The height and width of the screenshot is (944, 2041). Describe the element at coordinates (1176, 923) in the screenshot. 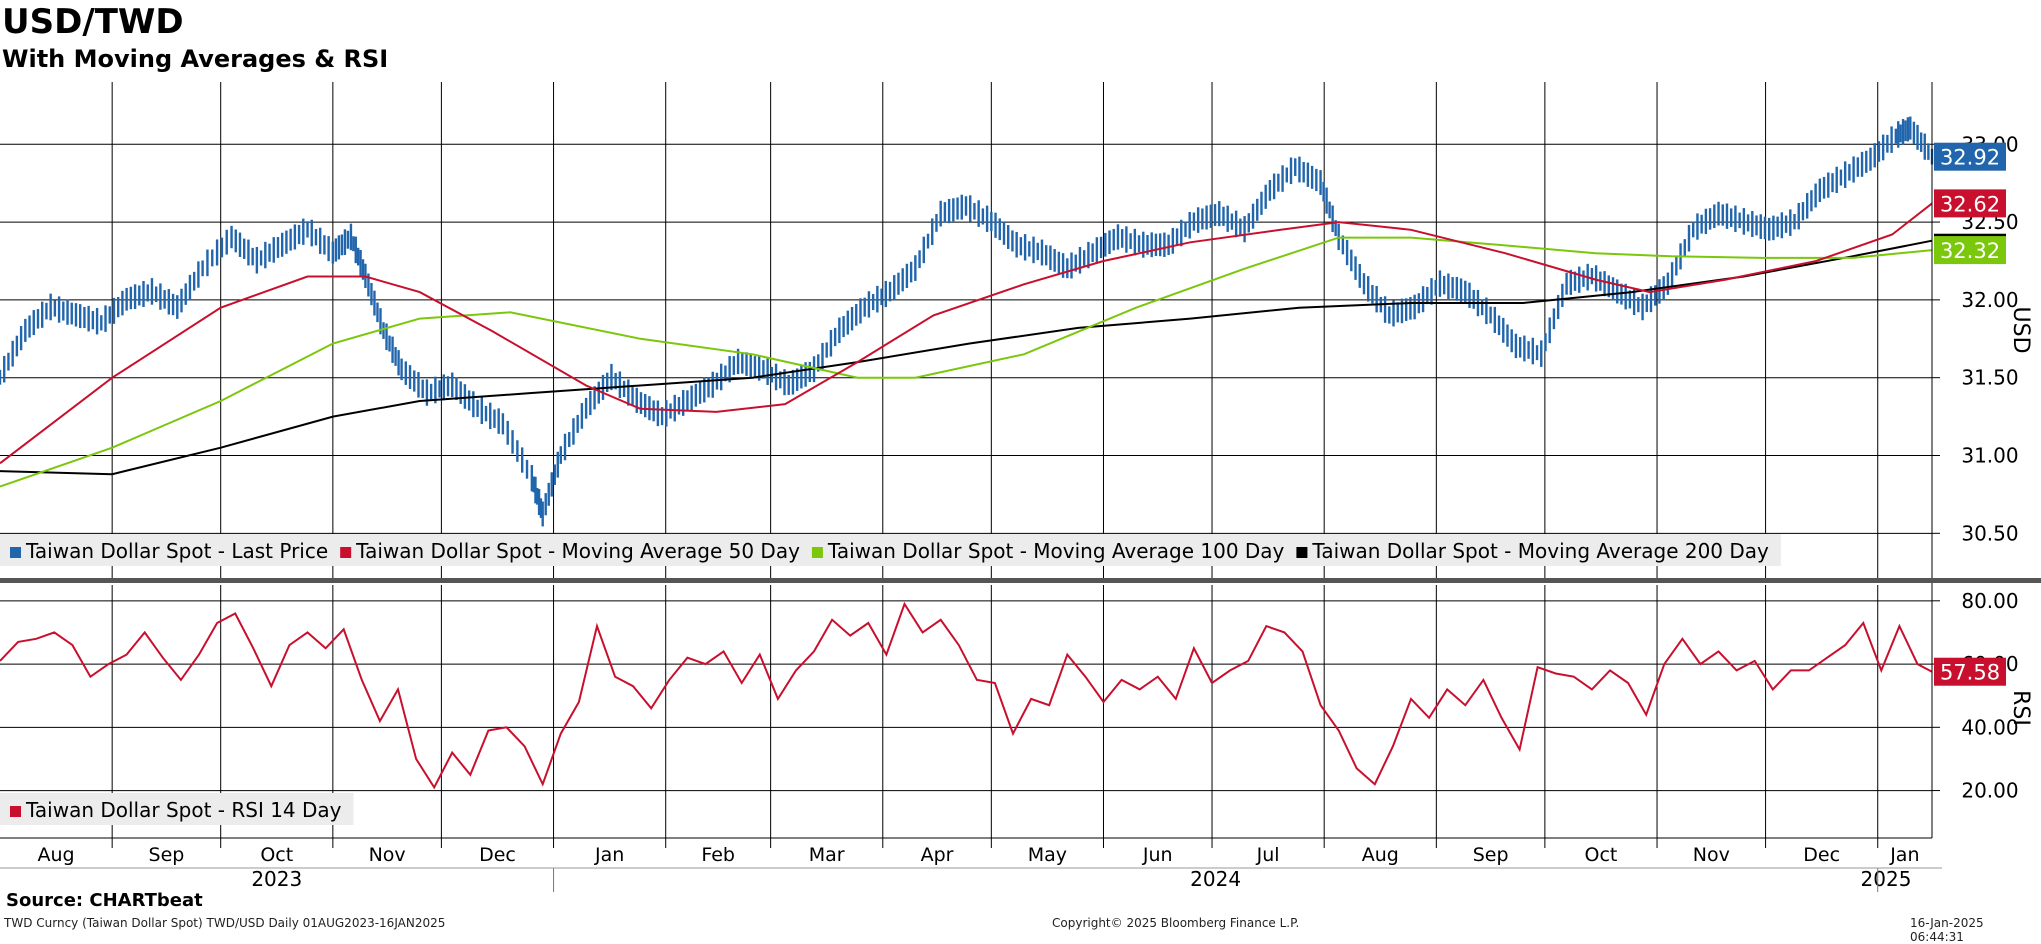

I see `copyright-note: Copyright© 2025 Bloomberg Finance L.P.` at that location.